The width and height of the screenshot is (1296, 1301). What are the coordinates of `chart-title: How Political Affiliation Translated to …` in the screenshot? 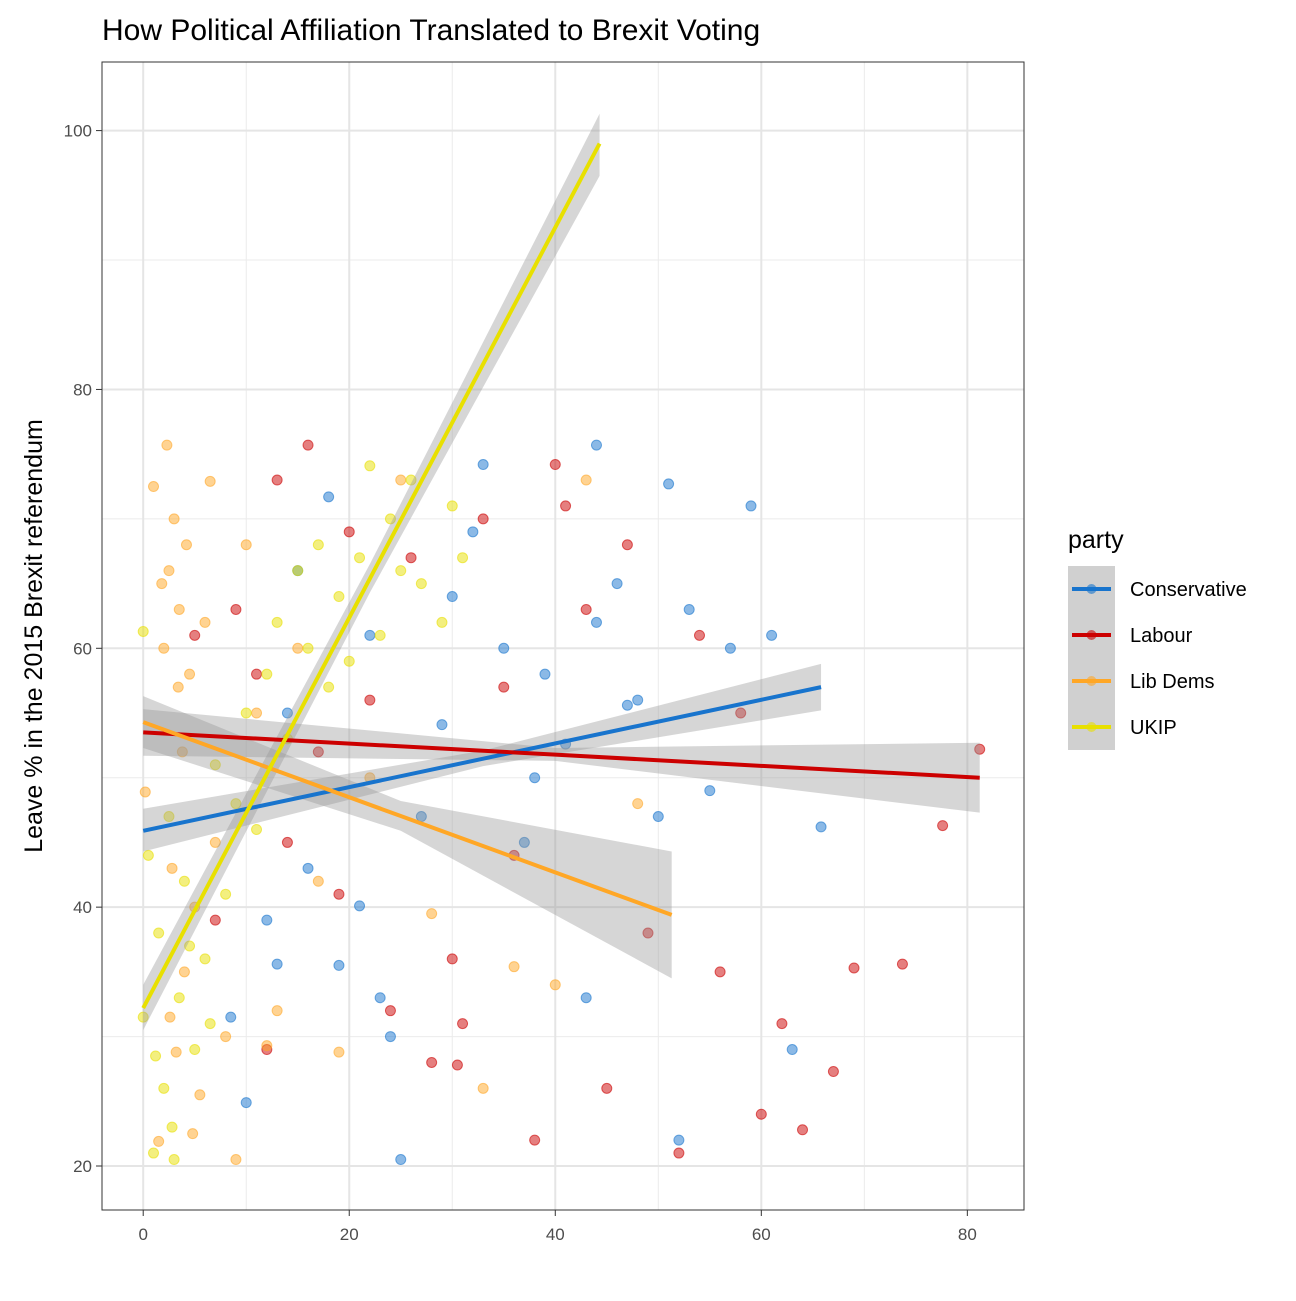 It's located at (431, 30).